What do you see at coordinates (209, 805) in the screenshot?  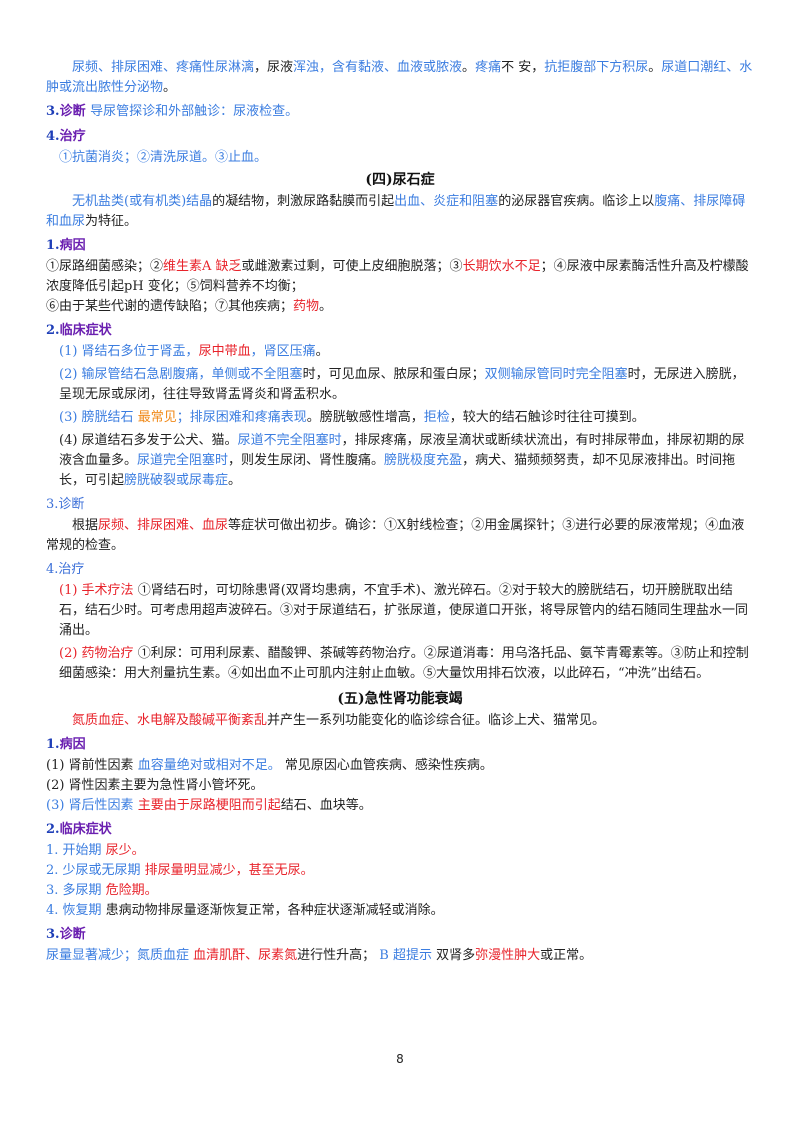 I see `text-span: 主要由于尿路梗阻而引起` at bounding box center [209, 805].